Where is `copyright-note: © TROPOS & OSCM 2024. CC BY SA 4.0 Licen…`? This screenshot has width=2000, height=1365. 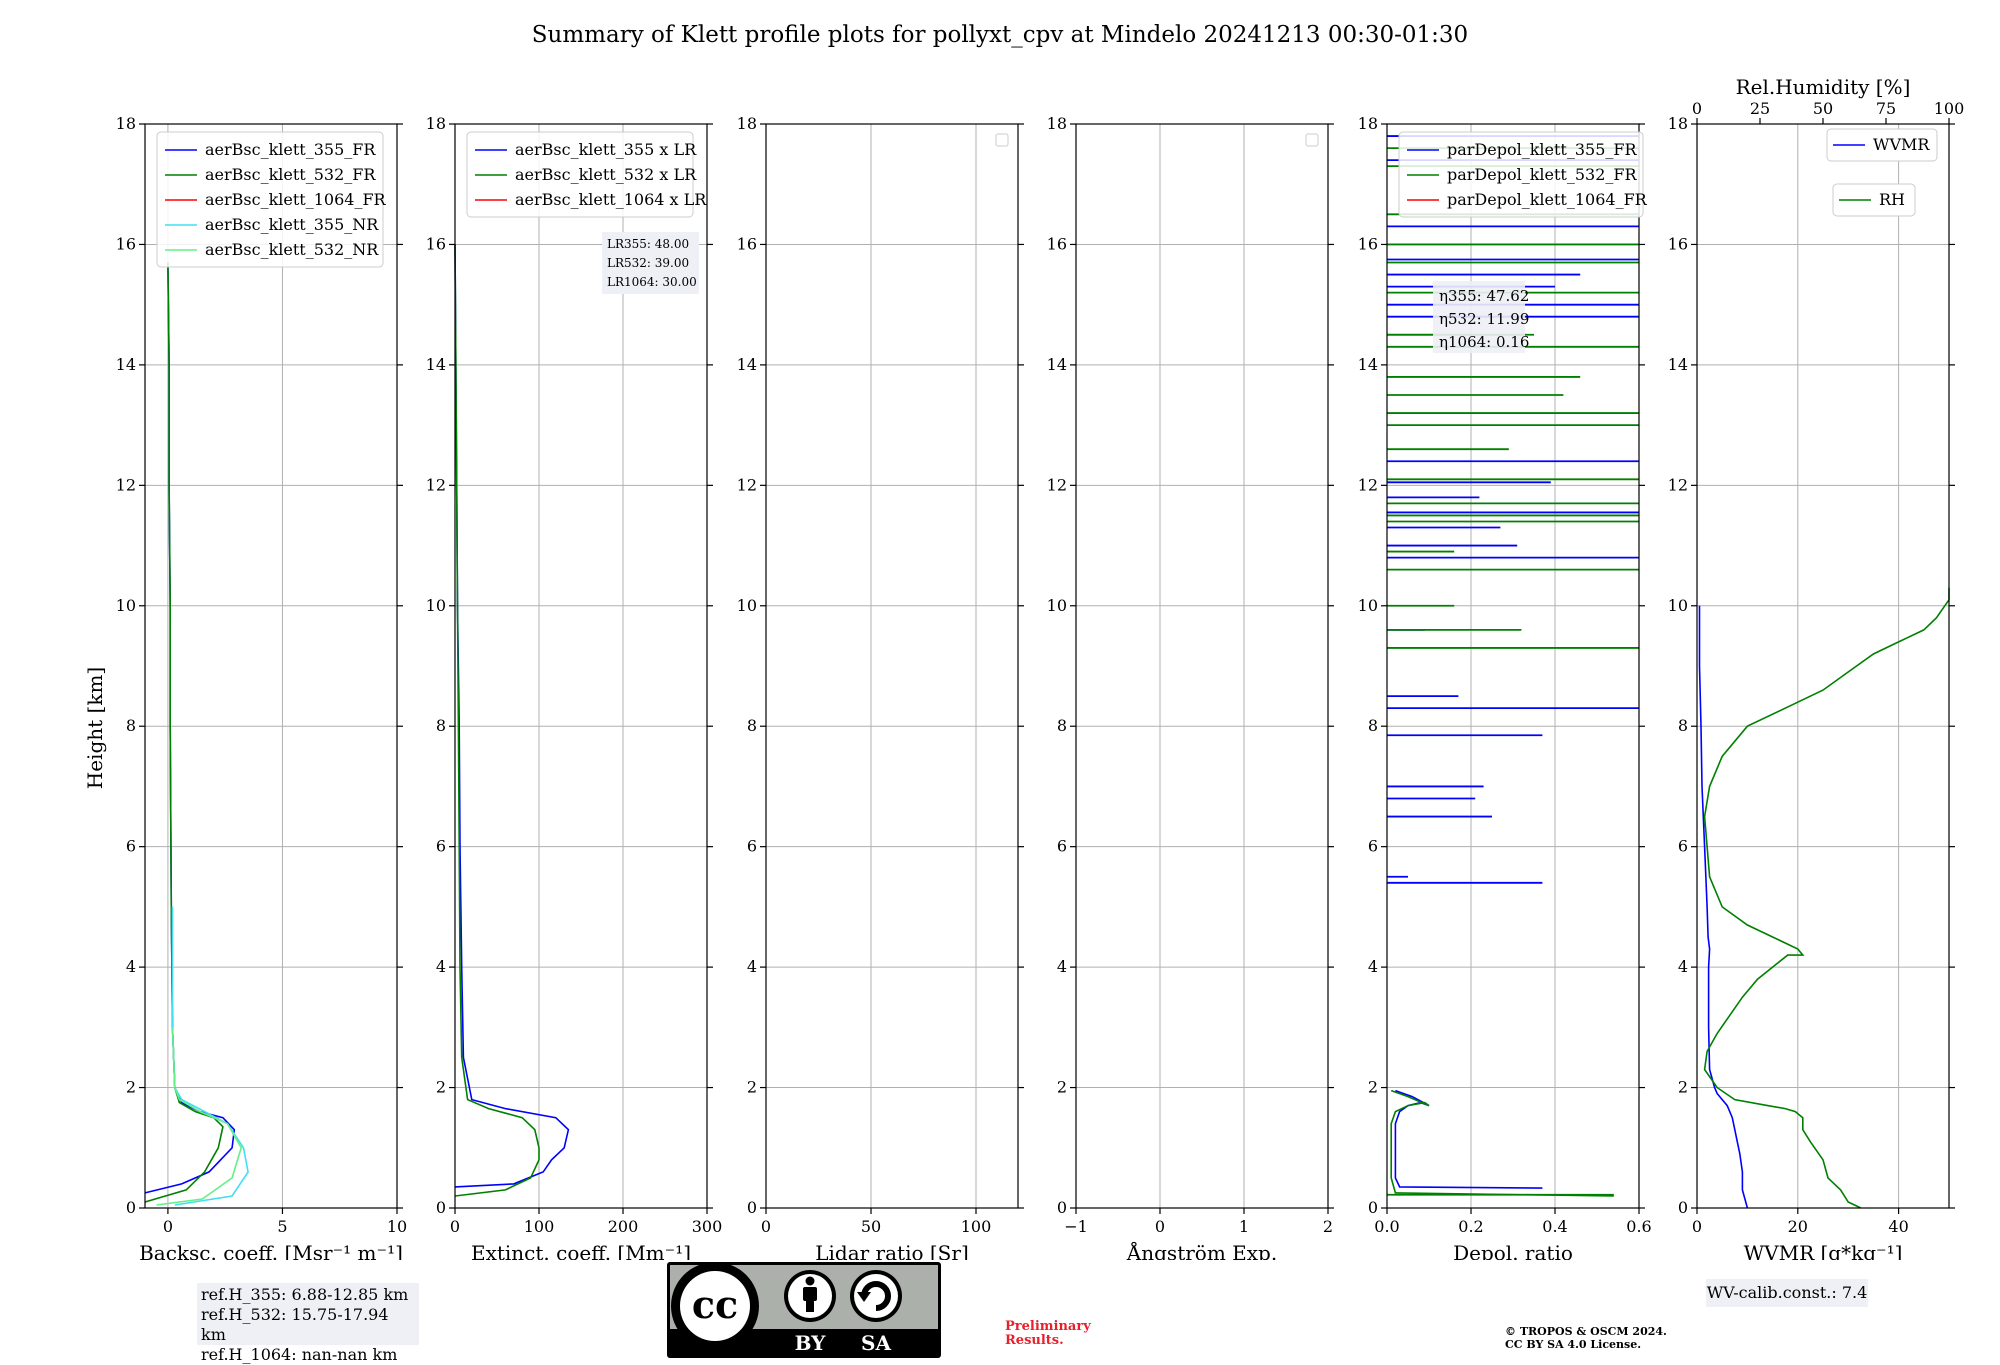
copyright-note: © TROPOS & OSCM 2024. CC BY SA 4.0 Licen… is located at coordinates (1586, 1338).